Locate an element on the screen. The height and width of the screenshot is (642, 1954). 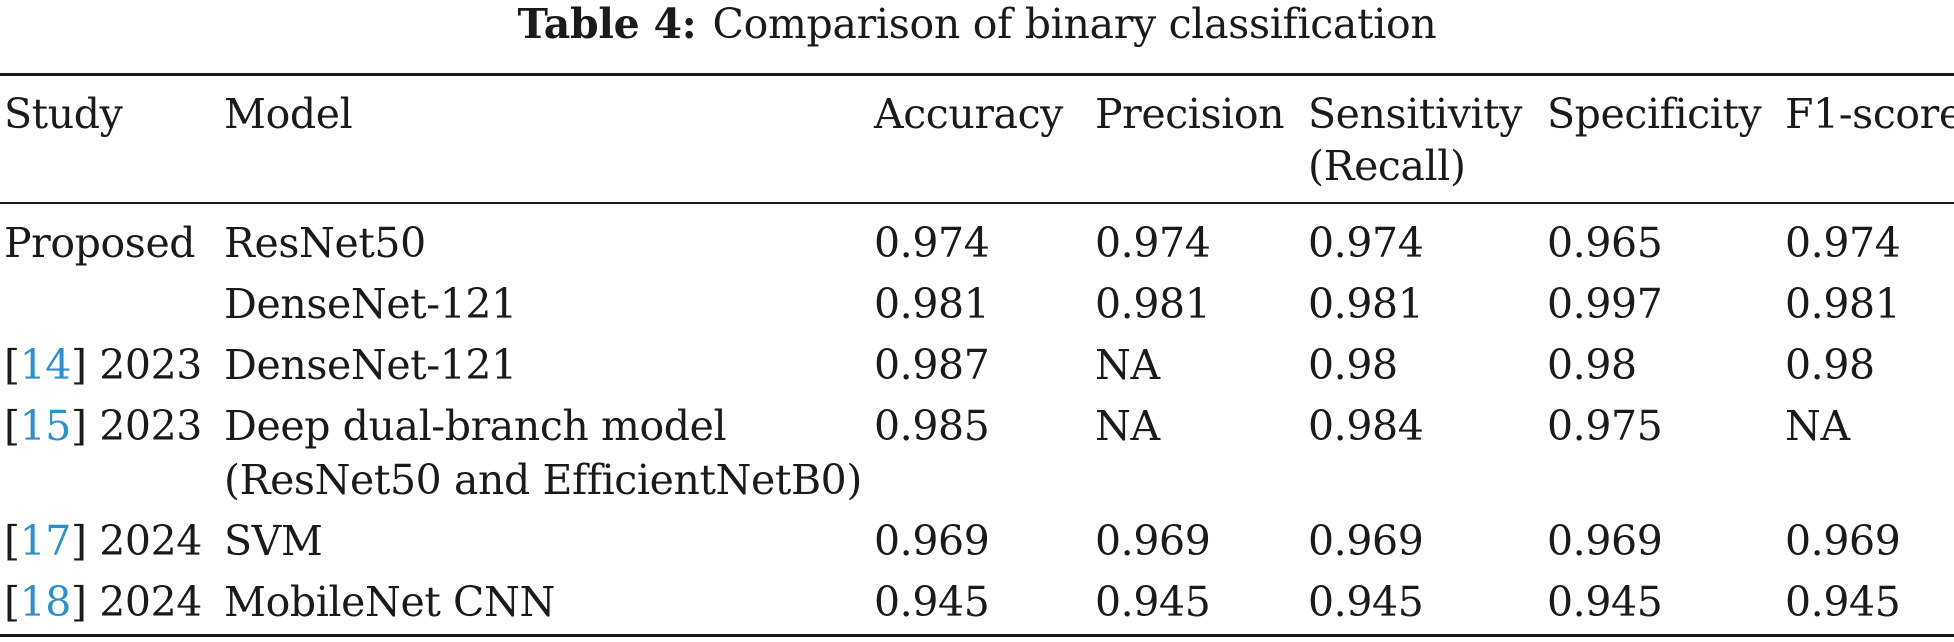
table-bottom-rule is located at coordinates (977, 635).